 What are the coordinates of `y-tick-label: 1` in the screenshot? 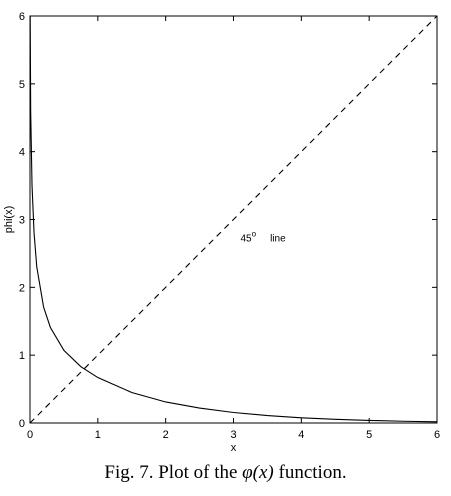 It's located at (22, 356).